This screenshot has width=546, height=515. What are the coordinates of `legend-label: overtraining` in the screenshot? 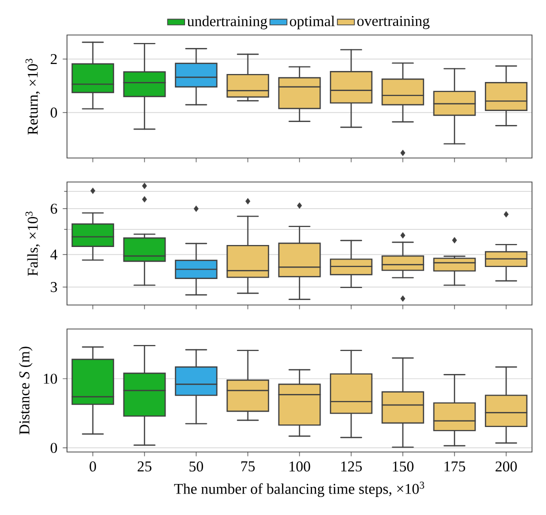 It's located at (393, 23).